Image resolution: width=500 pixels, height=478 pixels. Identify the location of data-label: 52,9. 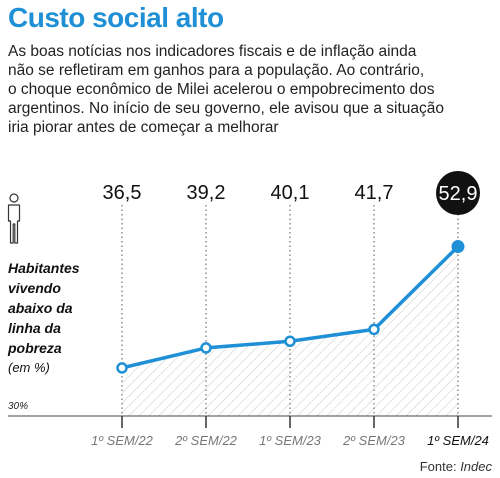
(458, 194).